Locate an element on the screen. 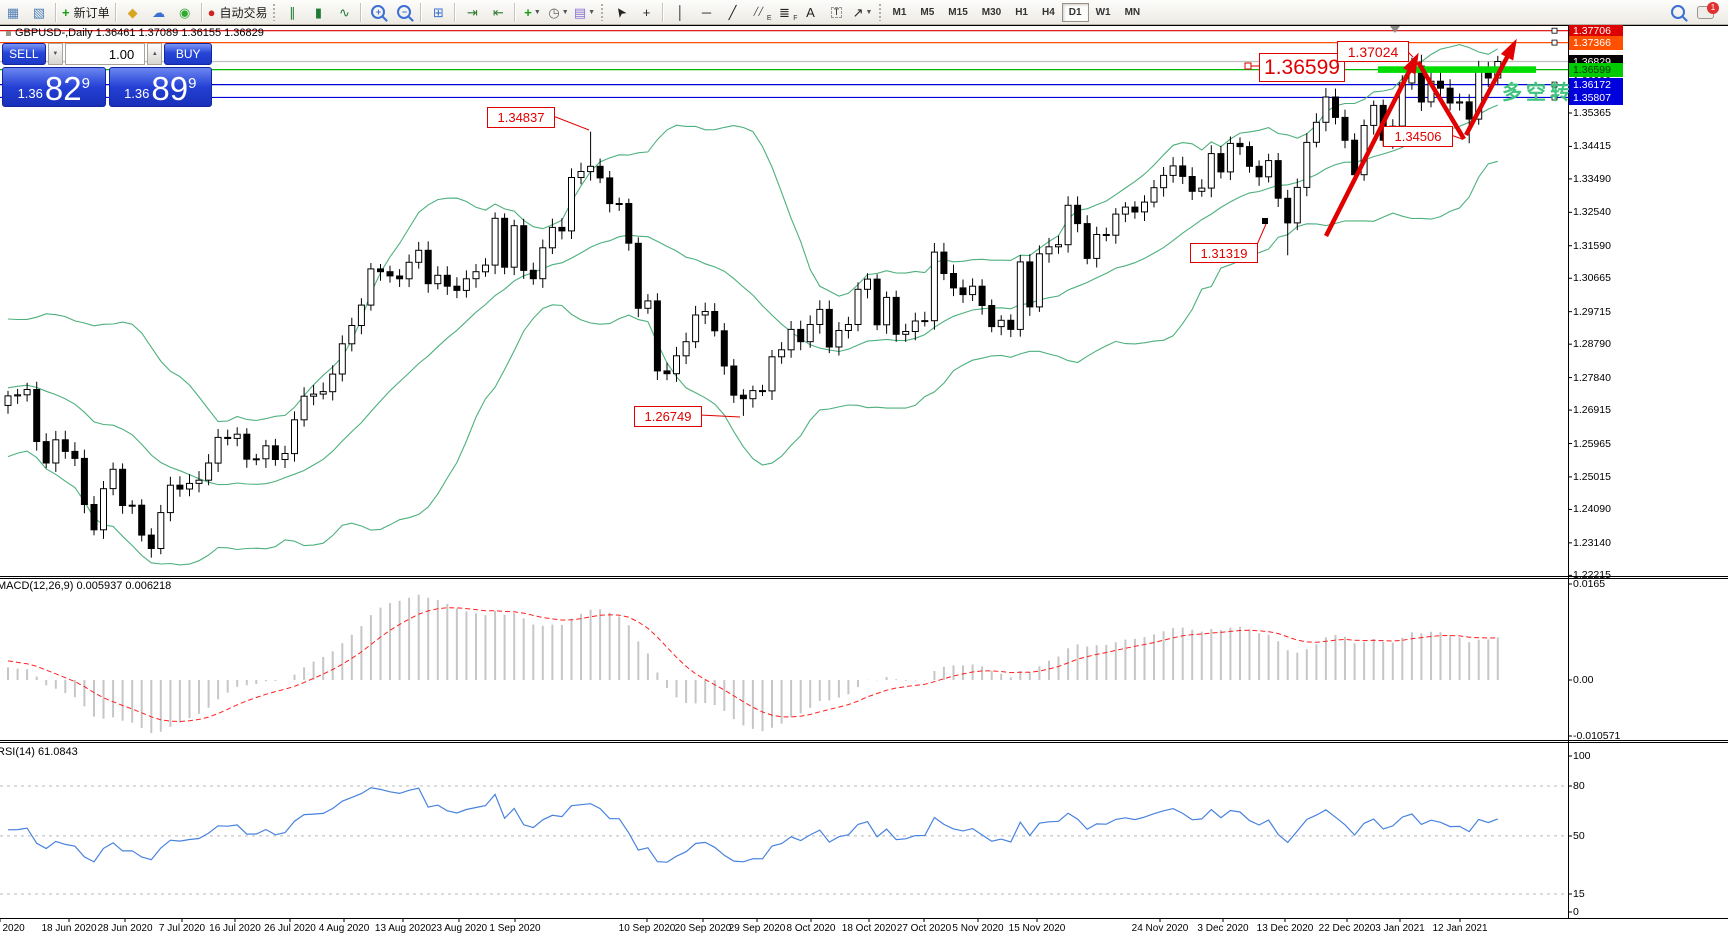  price-annotation-1.37024: 1.37024 is located at coordinates (1373, 51).